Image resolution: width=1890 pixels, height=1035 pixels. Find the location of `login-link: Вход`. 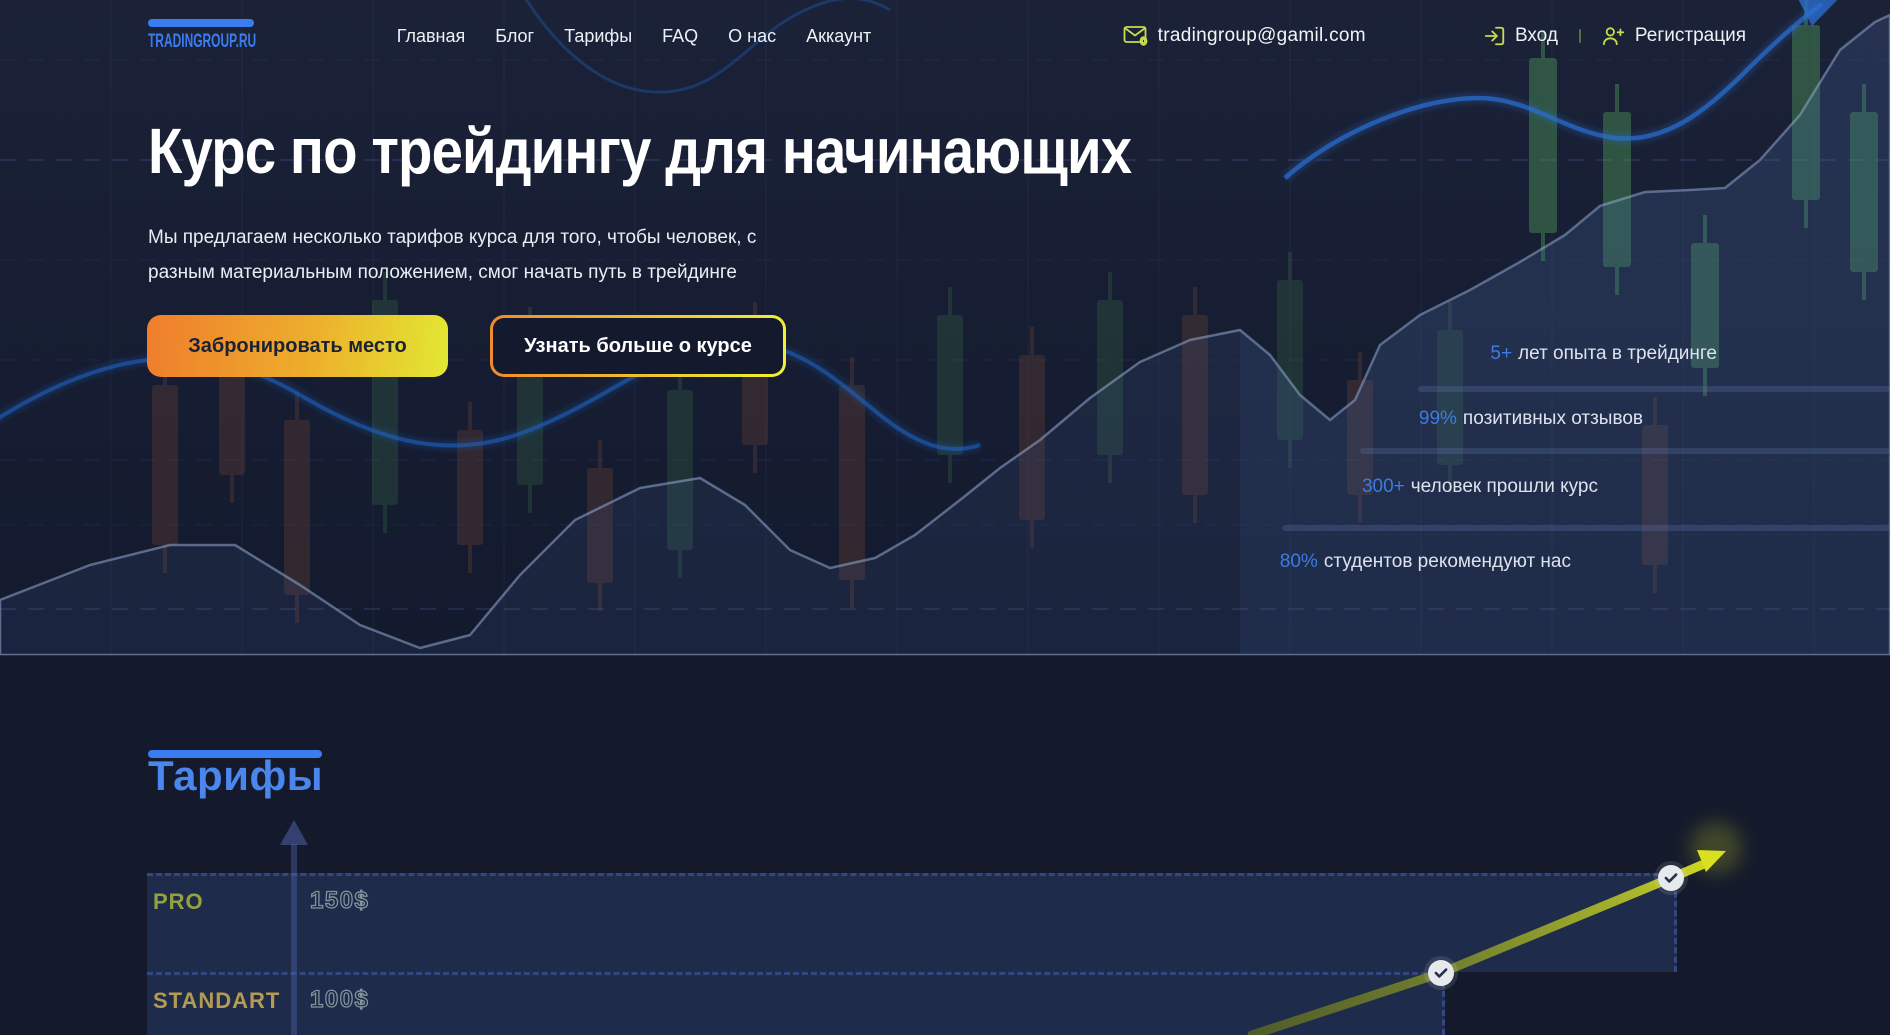

login-link: Вход is located at coordinates (1521, 36).